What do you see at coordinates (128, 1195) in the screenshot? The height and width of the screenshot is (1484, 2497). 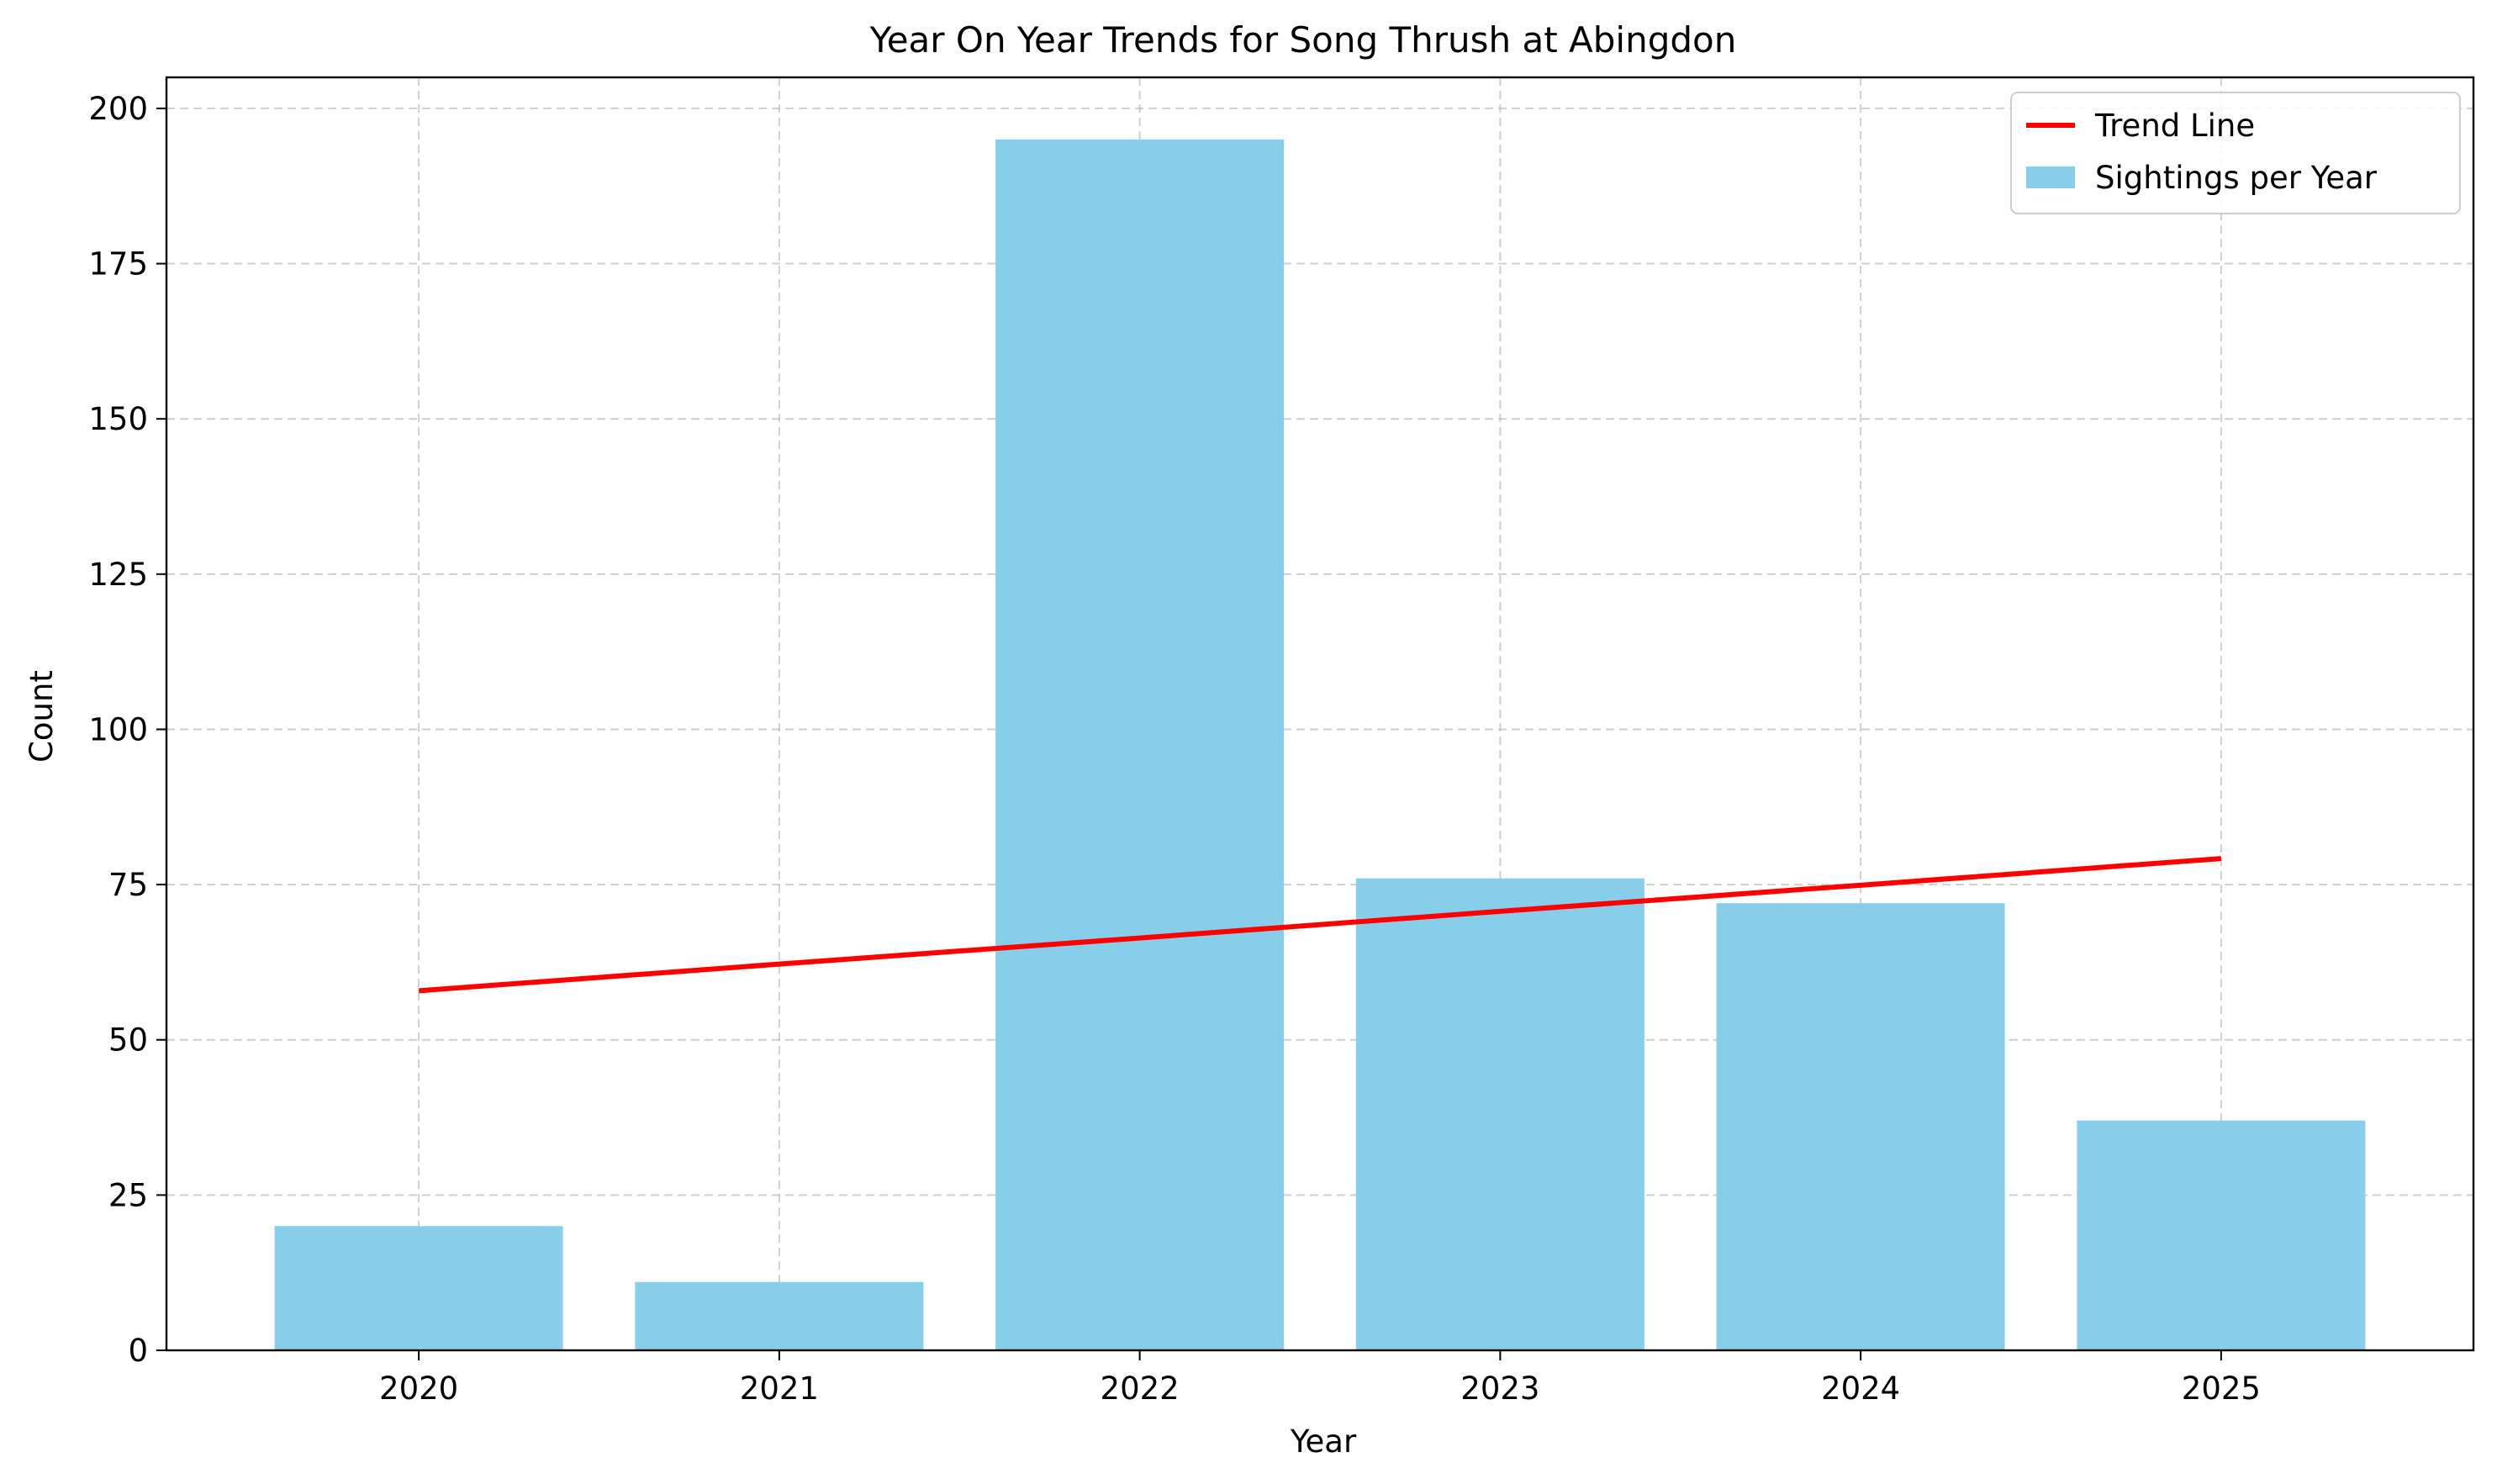 I see `y-tick-label: 25` at bounding box center [128, 1195].